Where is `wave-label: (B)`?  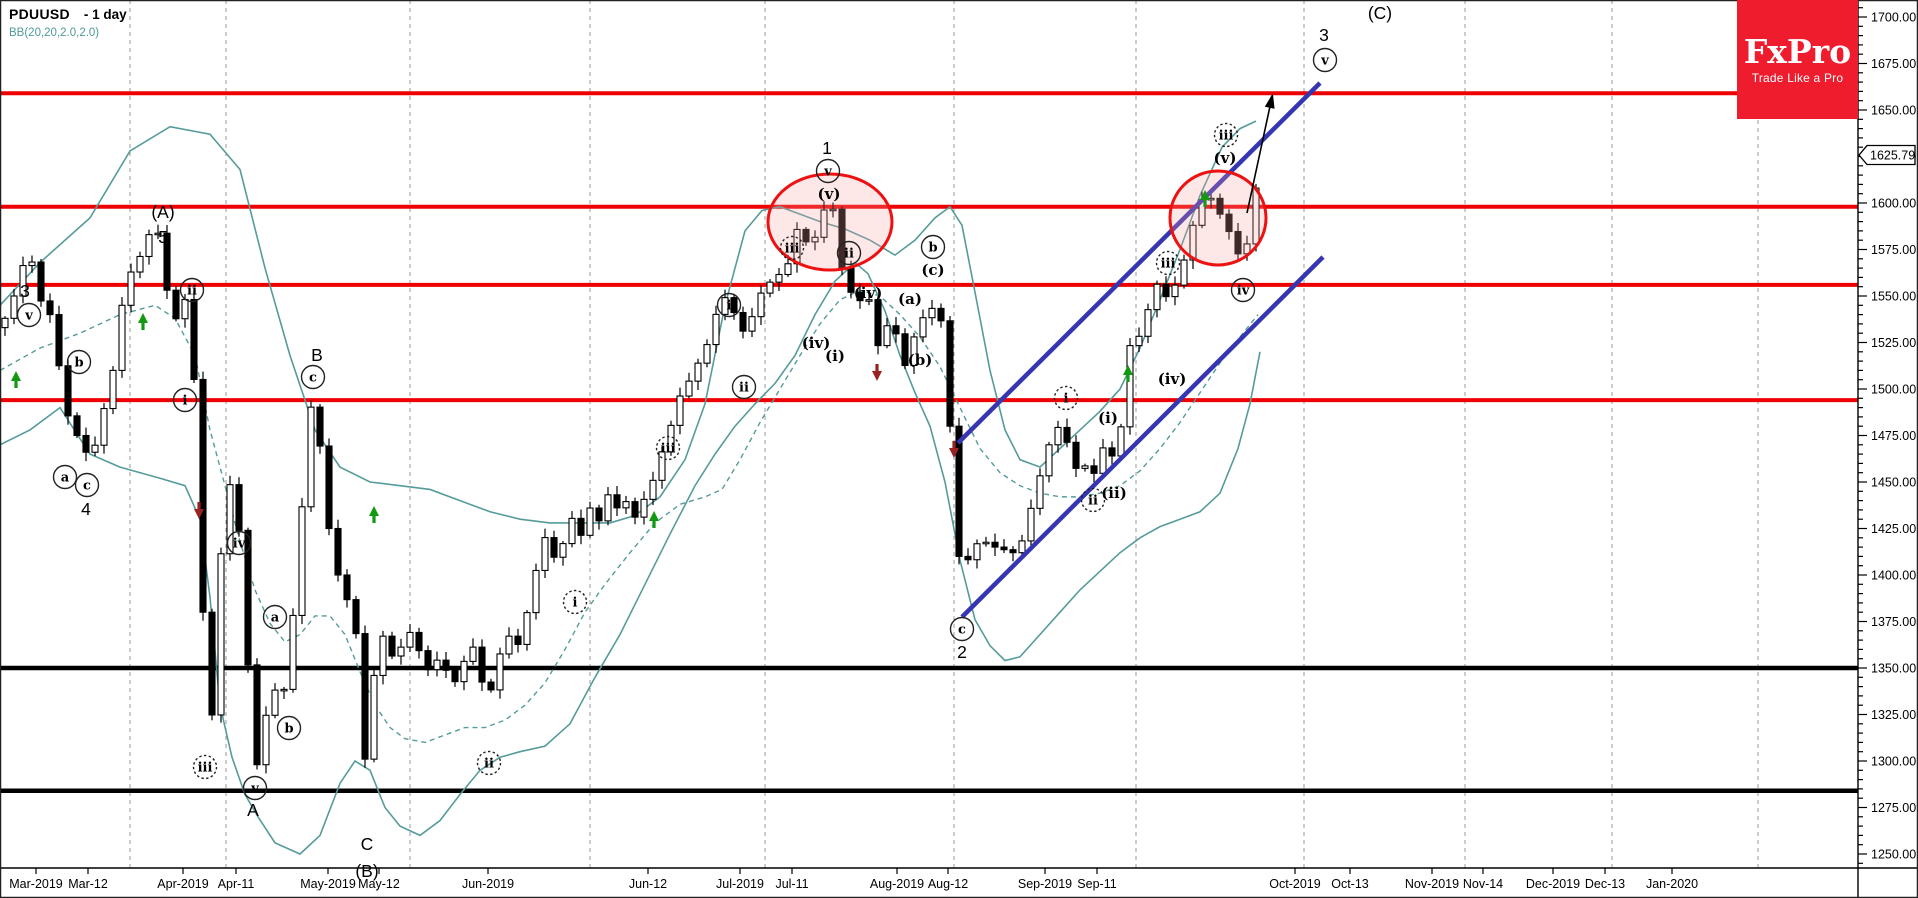
wave-label: (B) is located at coordinates (366, 871).